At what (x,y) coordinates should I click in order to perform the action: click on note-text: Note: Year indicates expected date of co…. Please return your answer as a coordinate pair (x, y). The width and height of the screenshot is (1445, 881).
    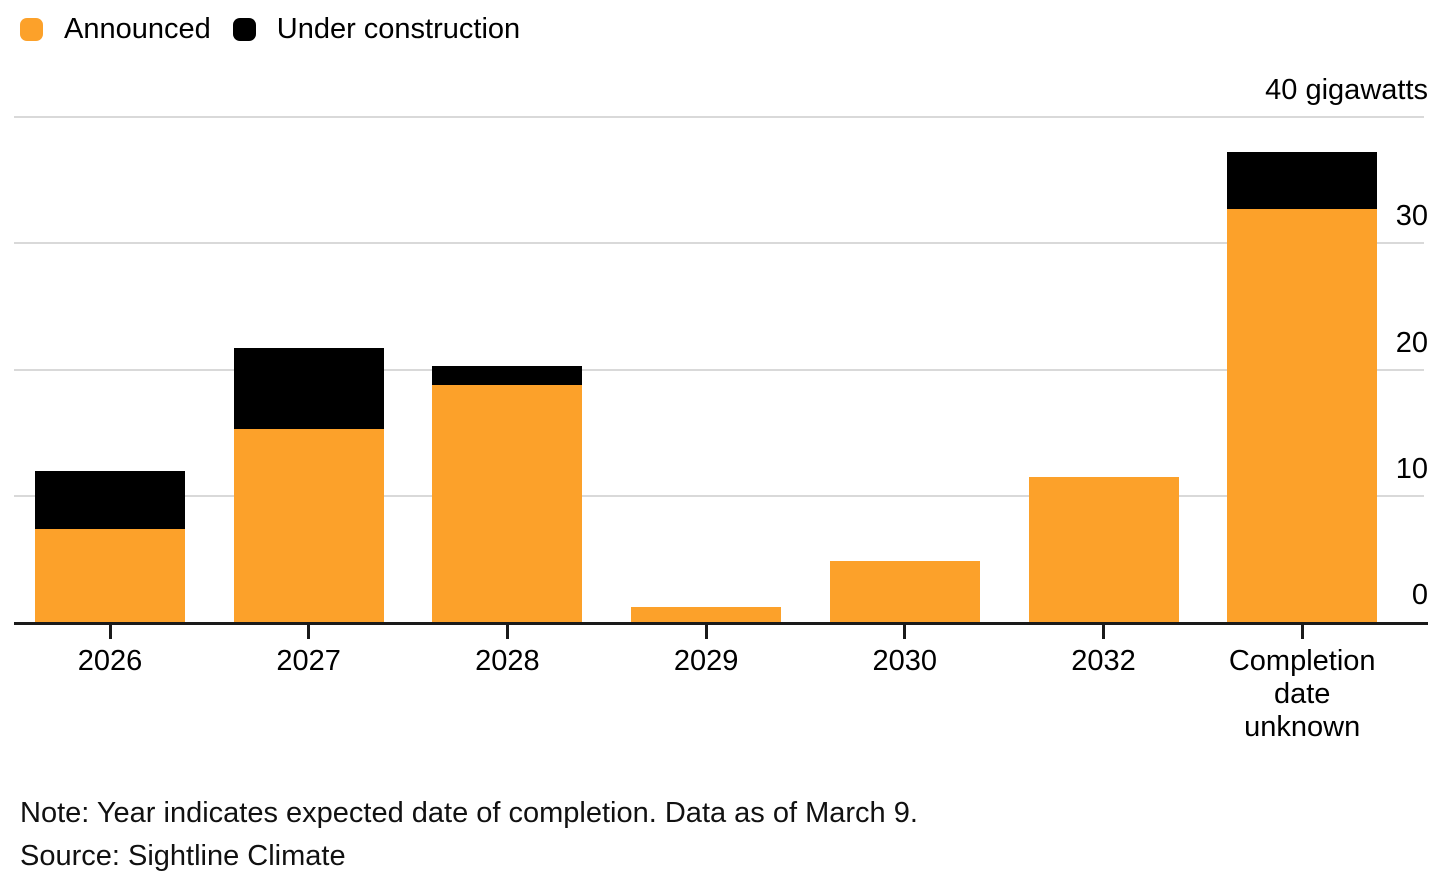
    Looking at the image, I should click on (469, 813).